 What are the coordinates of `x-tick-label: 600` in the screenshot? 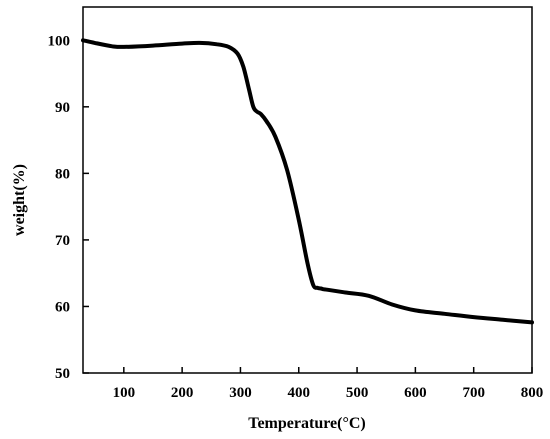 It's located at (415, 393).